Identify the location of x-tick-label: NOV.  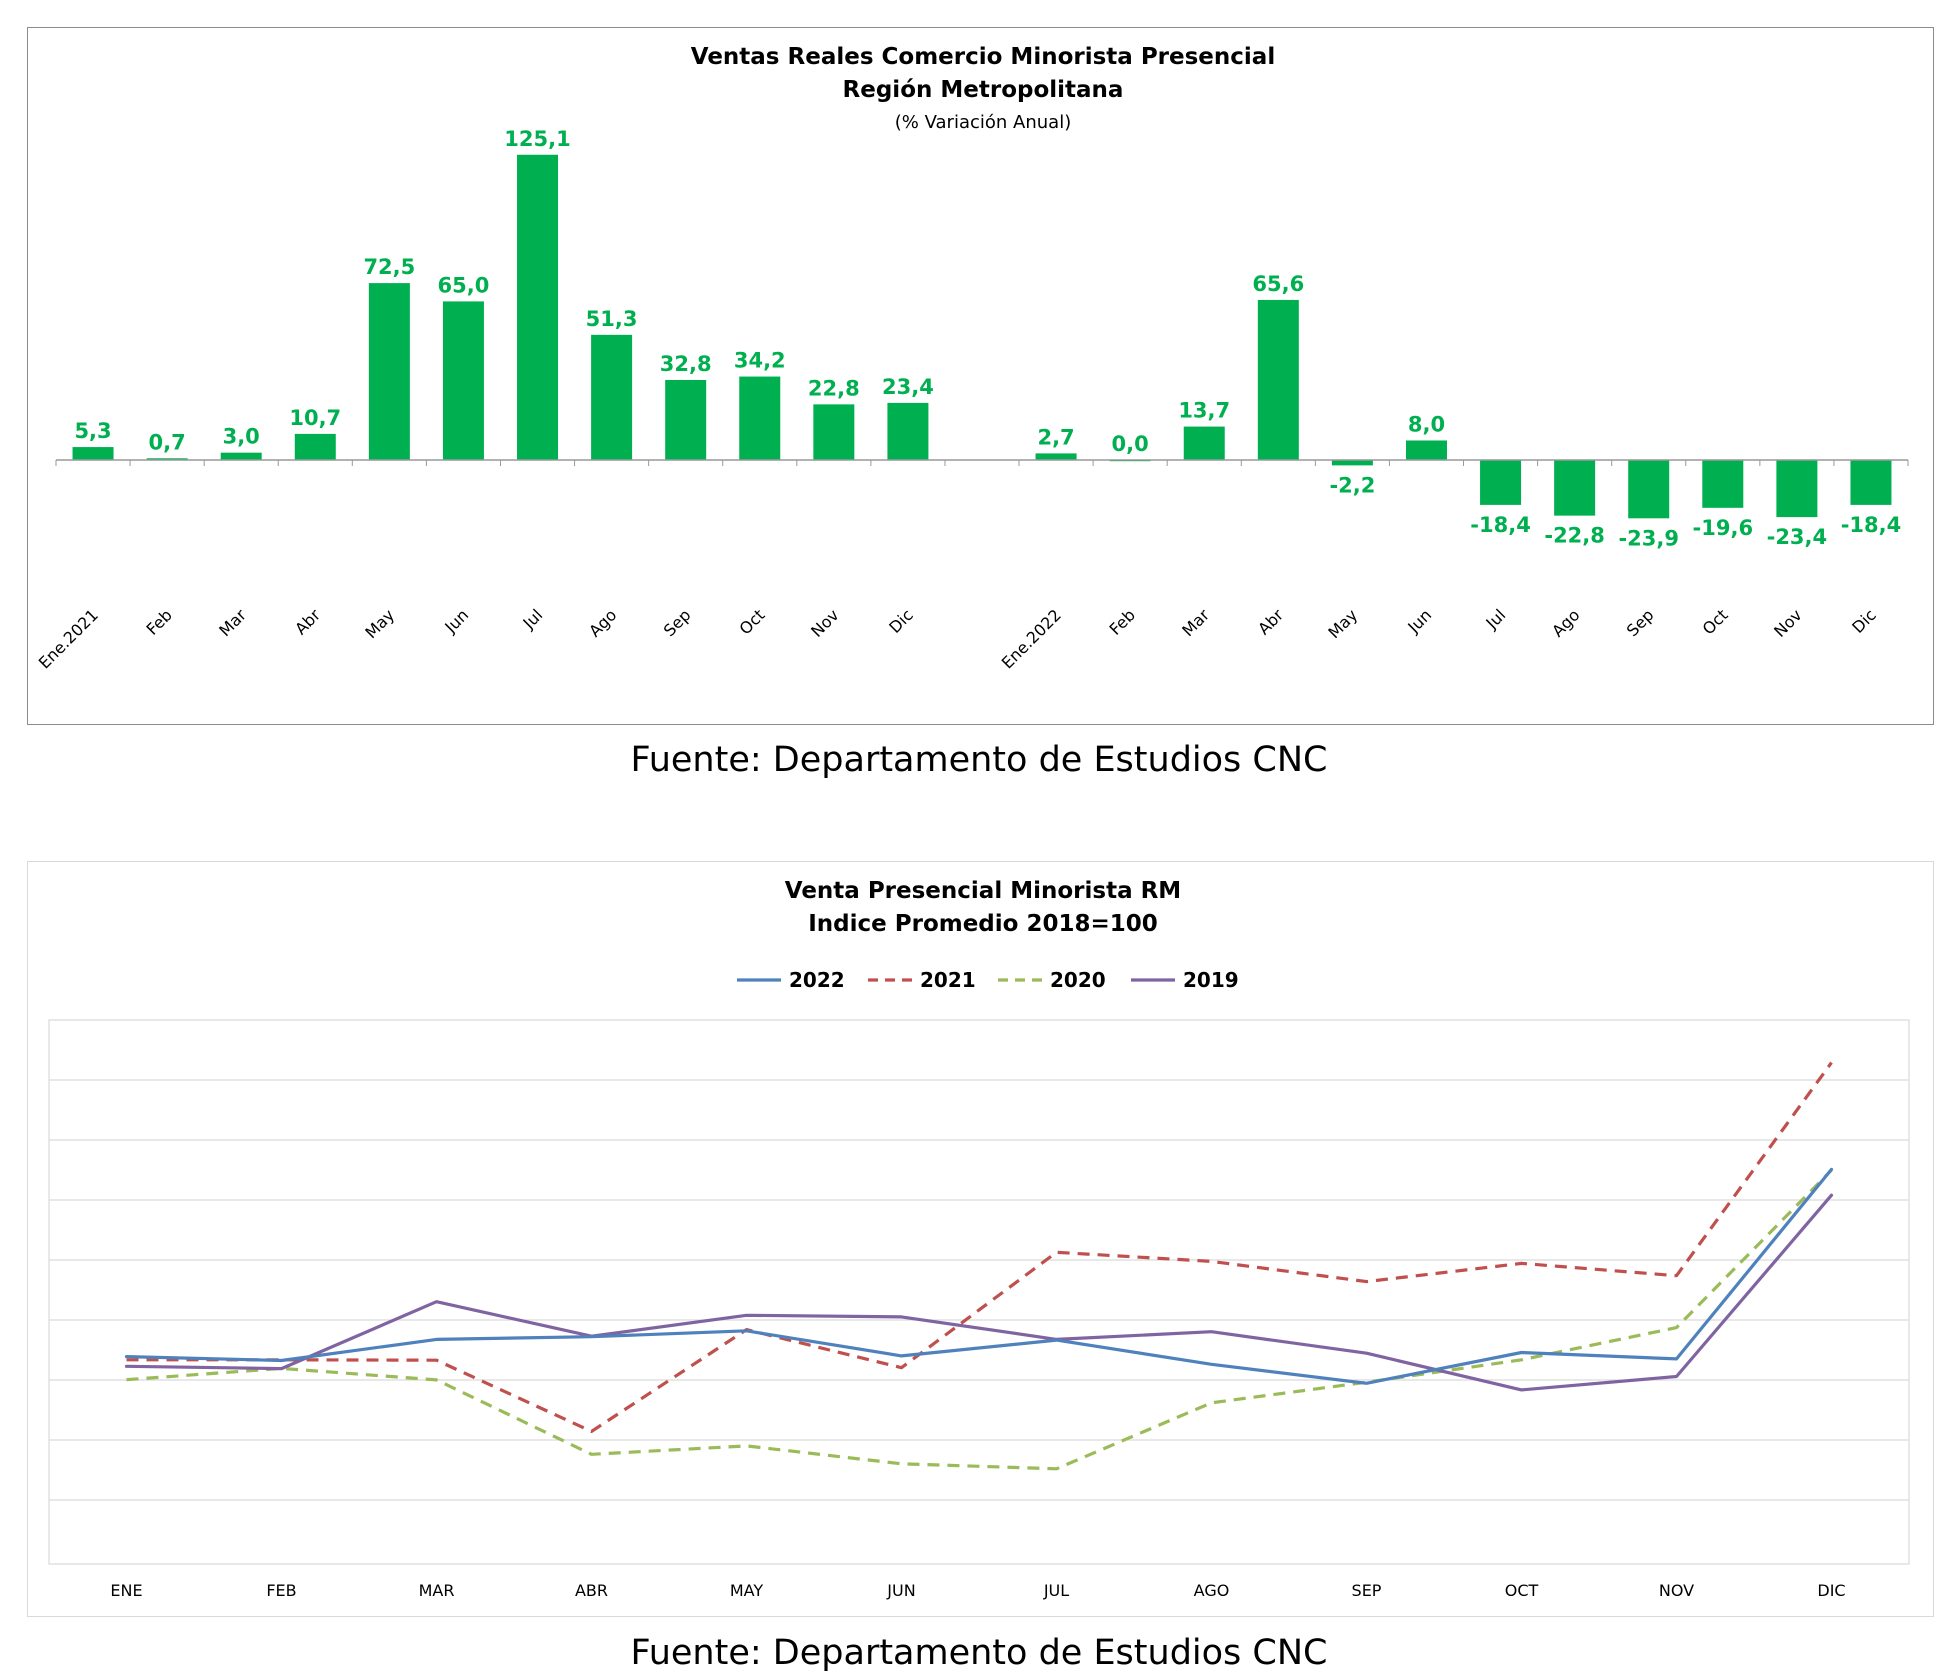
(1676, 1590).